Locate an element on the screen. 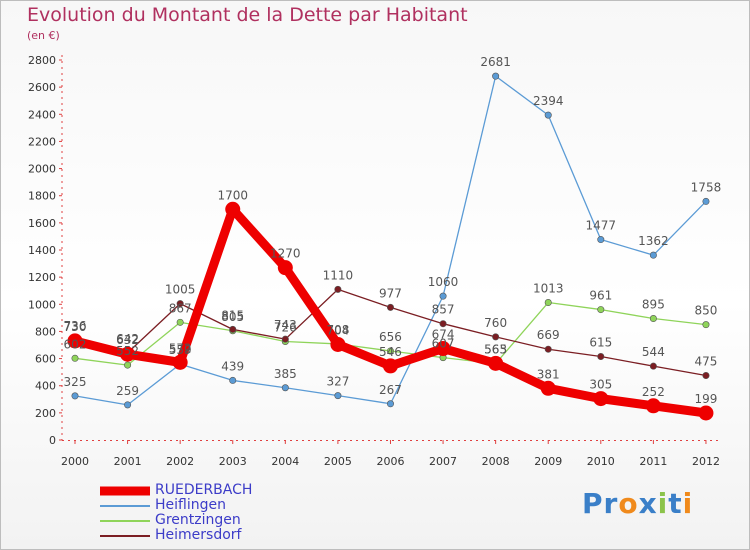 The width and height of the screenshot is (750, 550). y-tick-label: 2200 is located at coordinates (42, 141).